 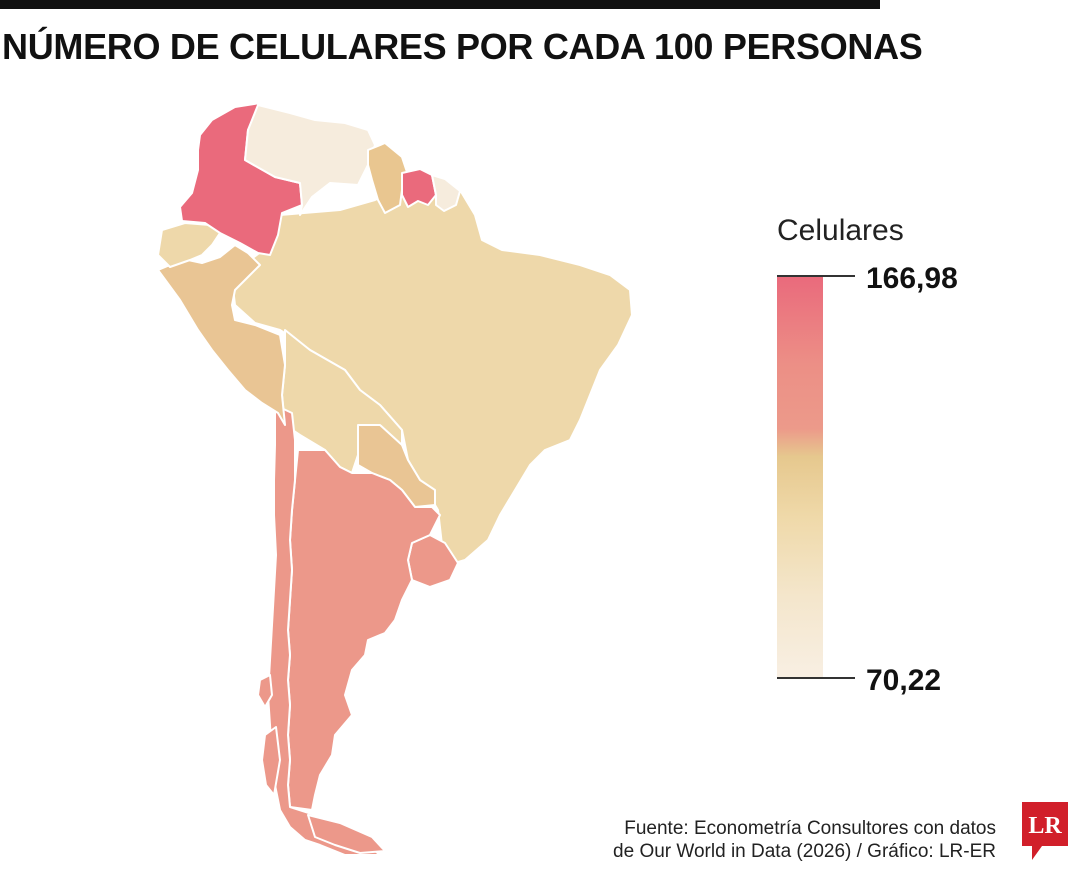 What do you see at coordinates (904, 680) in the screenshot?
I see `legend-min-label: 70,22` at bounding box center [904, 680].